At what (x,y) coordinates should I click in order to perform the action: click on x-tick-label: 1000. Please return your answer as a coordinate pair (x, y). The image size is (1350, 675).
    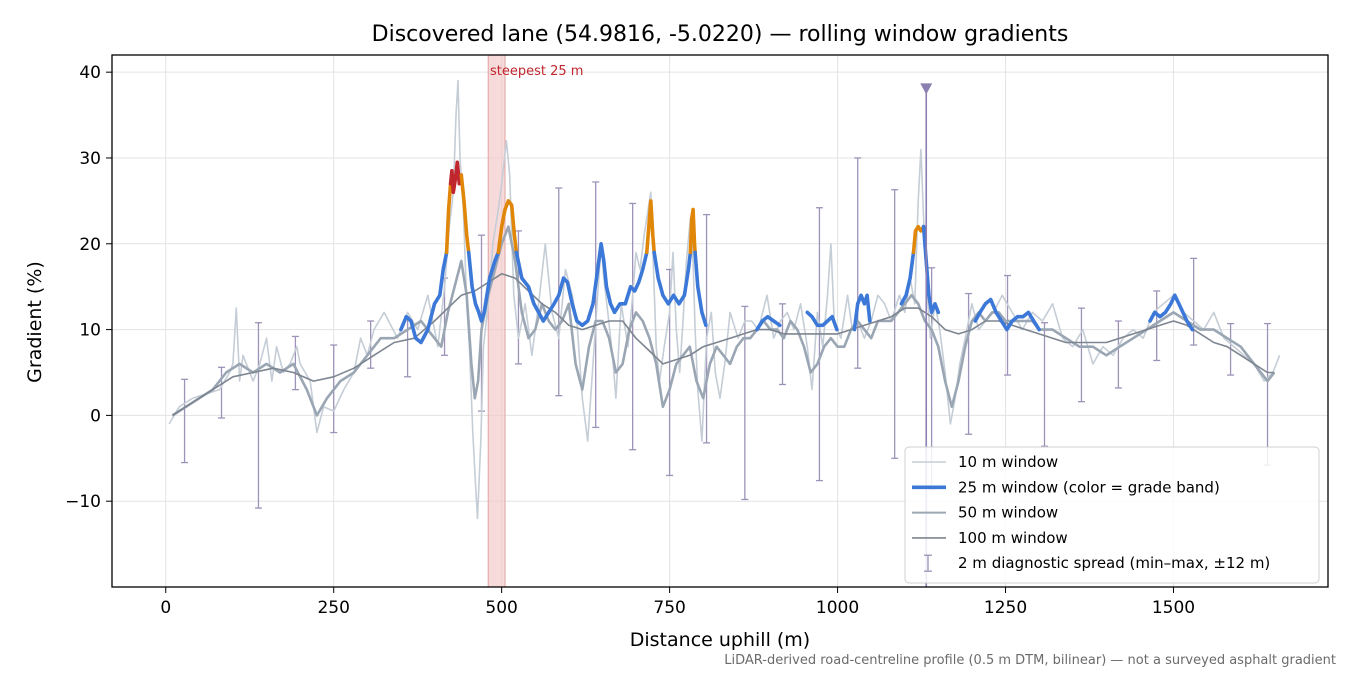
    Looking at the image, I should click on (837, 608).